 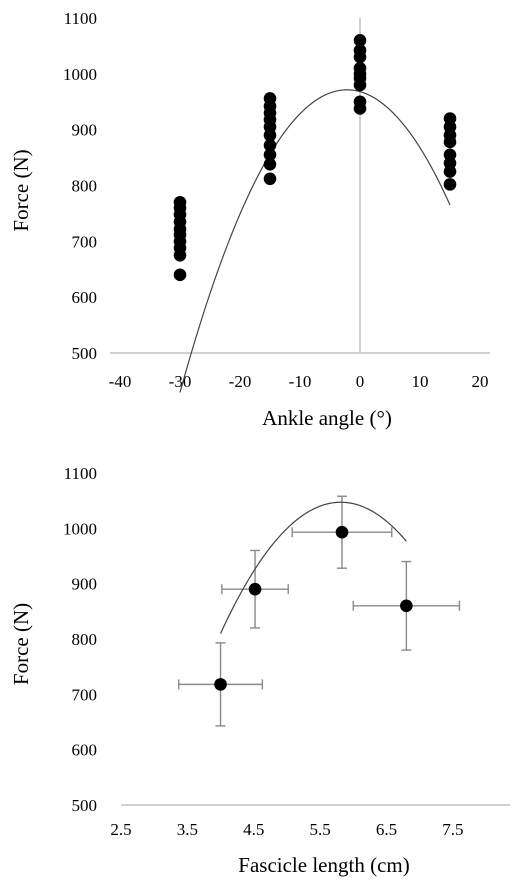 What do you see at coordinates (360, 381) in the screenshot?
I see `x-tick-label: 0` at bounding box center [360, 381].